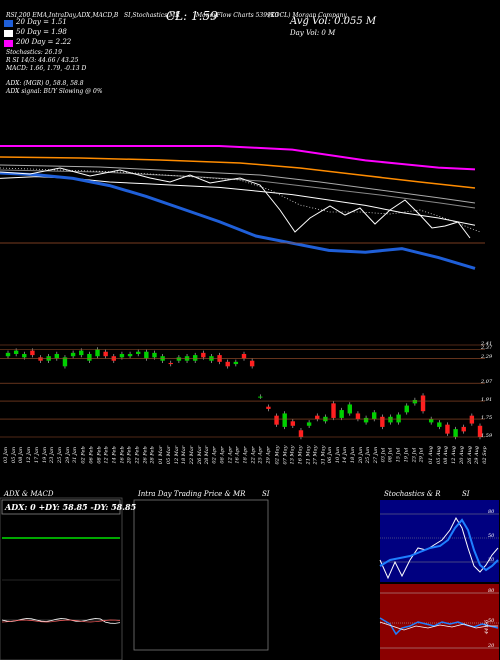 This screenshot has height=660, width=500. Describe the element at coordinates (487, 348) in the screenshot. I see `price-tick-label: 2.37` at that location.